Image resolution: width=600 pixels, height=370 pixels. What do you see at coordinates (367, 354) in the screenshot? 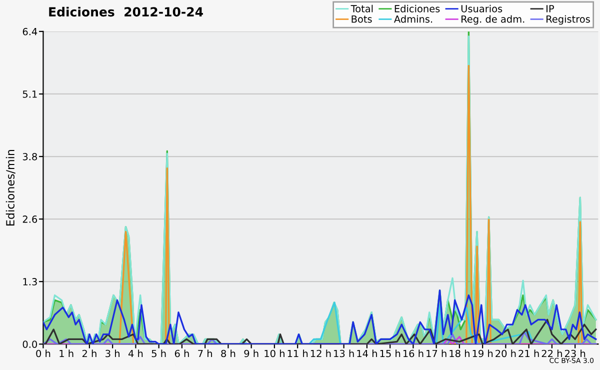
I see `x-tick-label: 14 h` at bounding box center [367, 354].